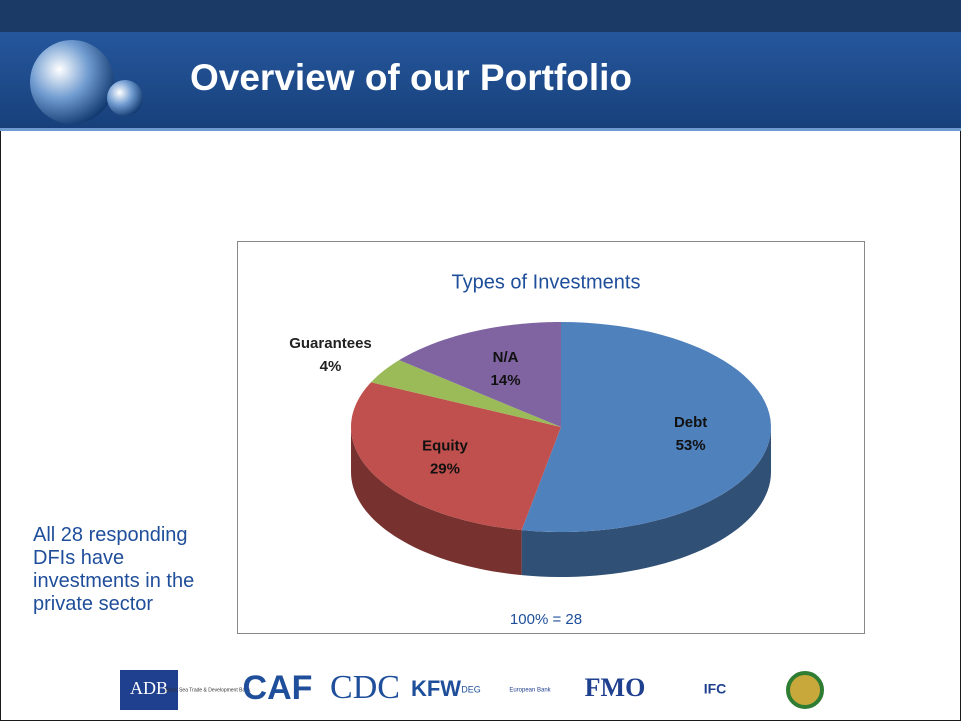 The image size is (961, 721). Describe the element at coordinates (93, 604) in the screenshot. I see `side-note-line: private sector` at that location.